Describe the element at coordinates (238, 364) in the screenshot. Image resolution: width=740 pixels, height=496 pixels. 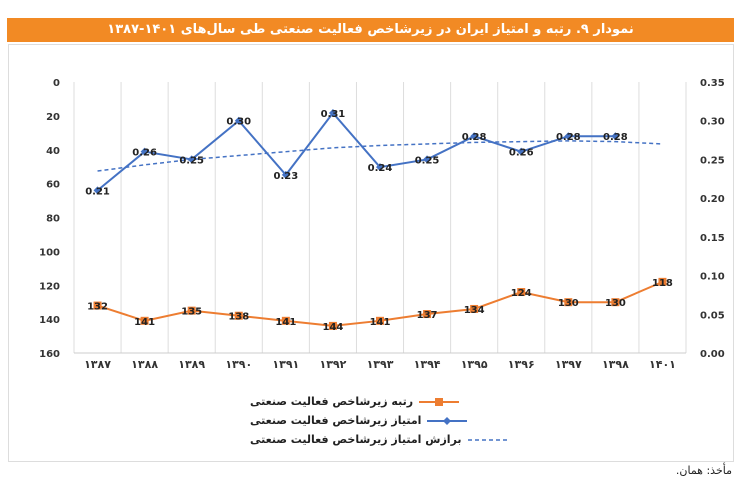
I see `x-tick-label: ۱۳۹۰` at that location.